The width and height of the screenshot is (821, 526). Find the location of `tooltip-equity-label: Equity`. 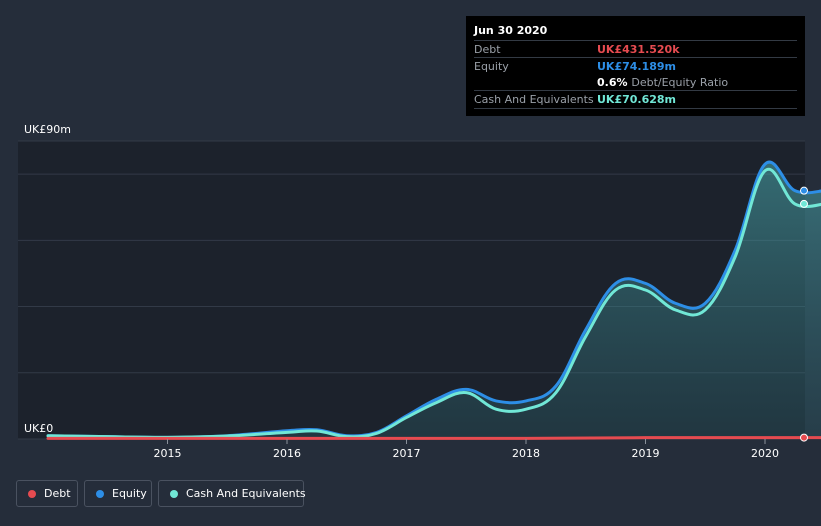

tooltip-equity-label: Equity is located at coordinates (491, 66).